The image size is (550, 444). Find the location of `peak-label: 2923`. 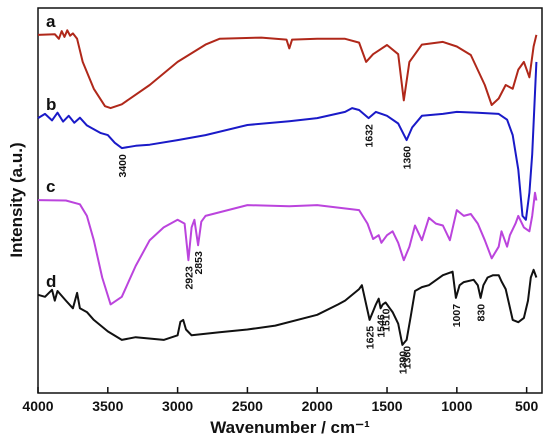

peak-label: 2923 is located at coordinates (189, 278).